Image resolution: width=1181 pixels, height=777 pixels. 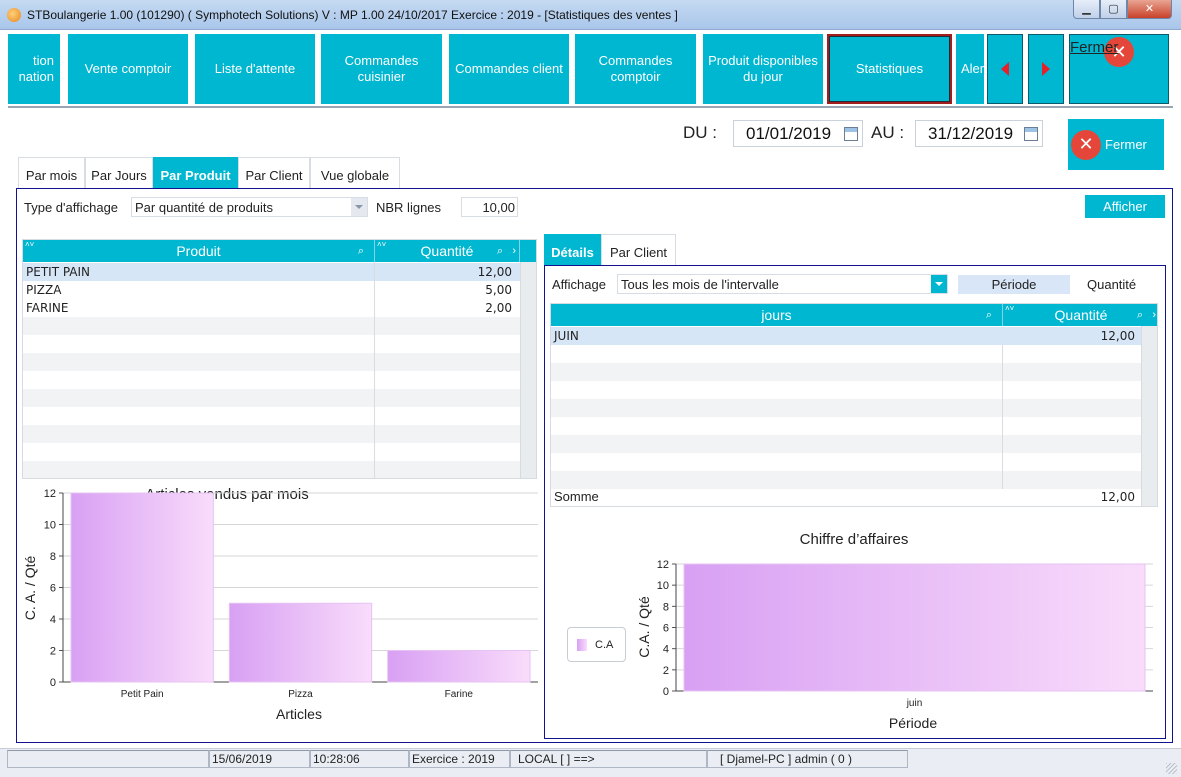 I want to click on scroll-right-button, so click(x=1046, y=69).